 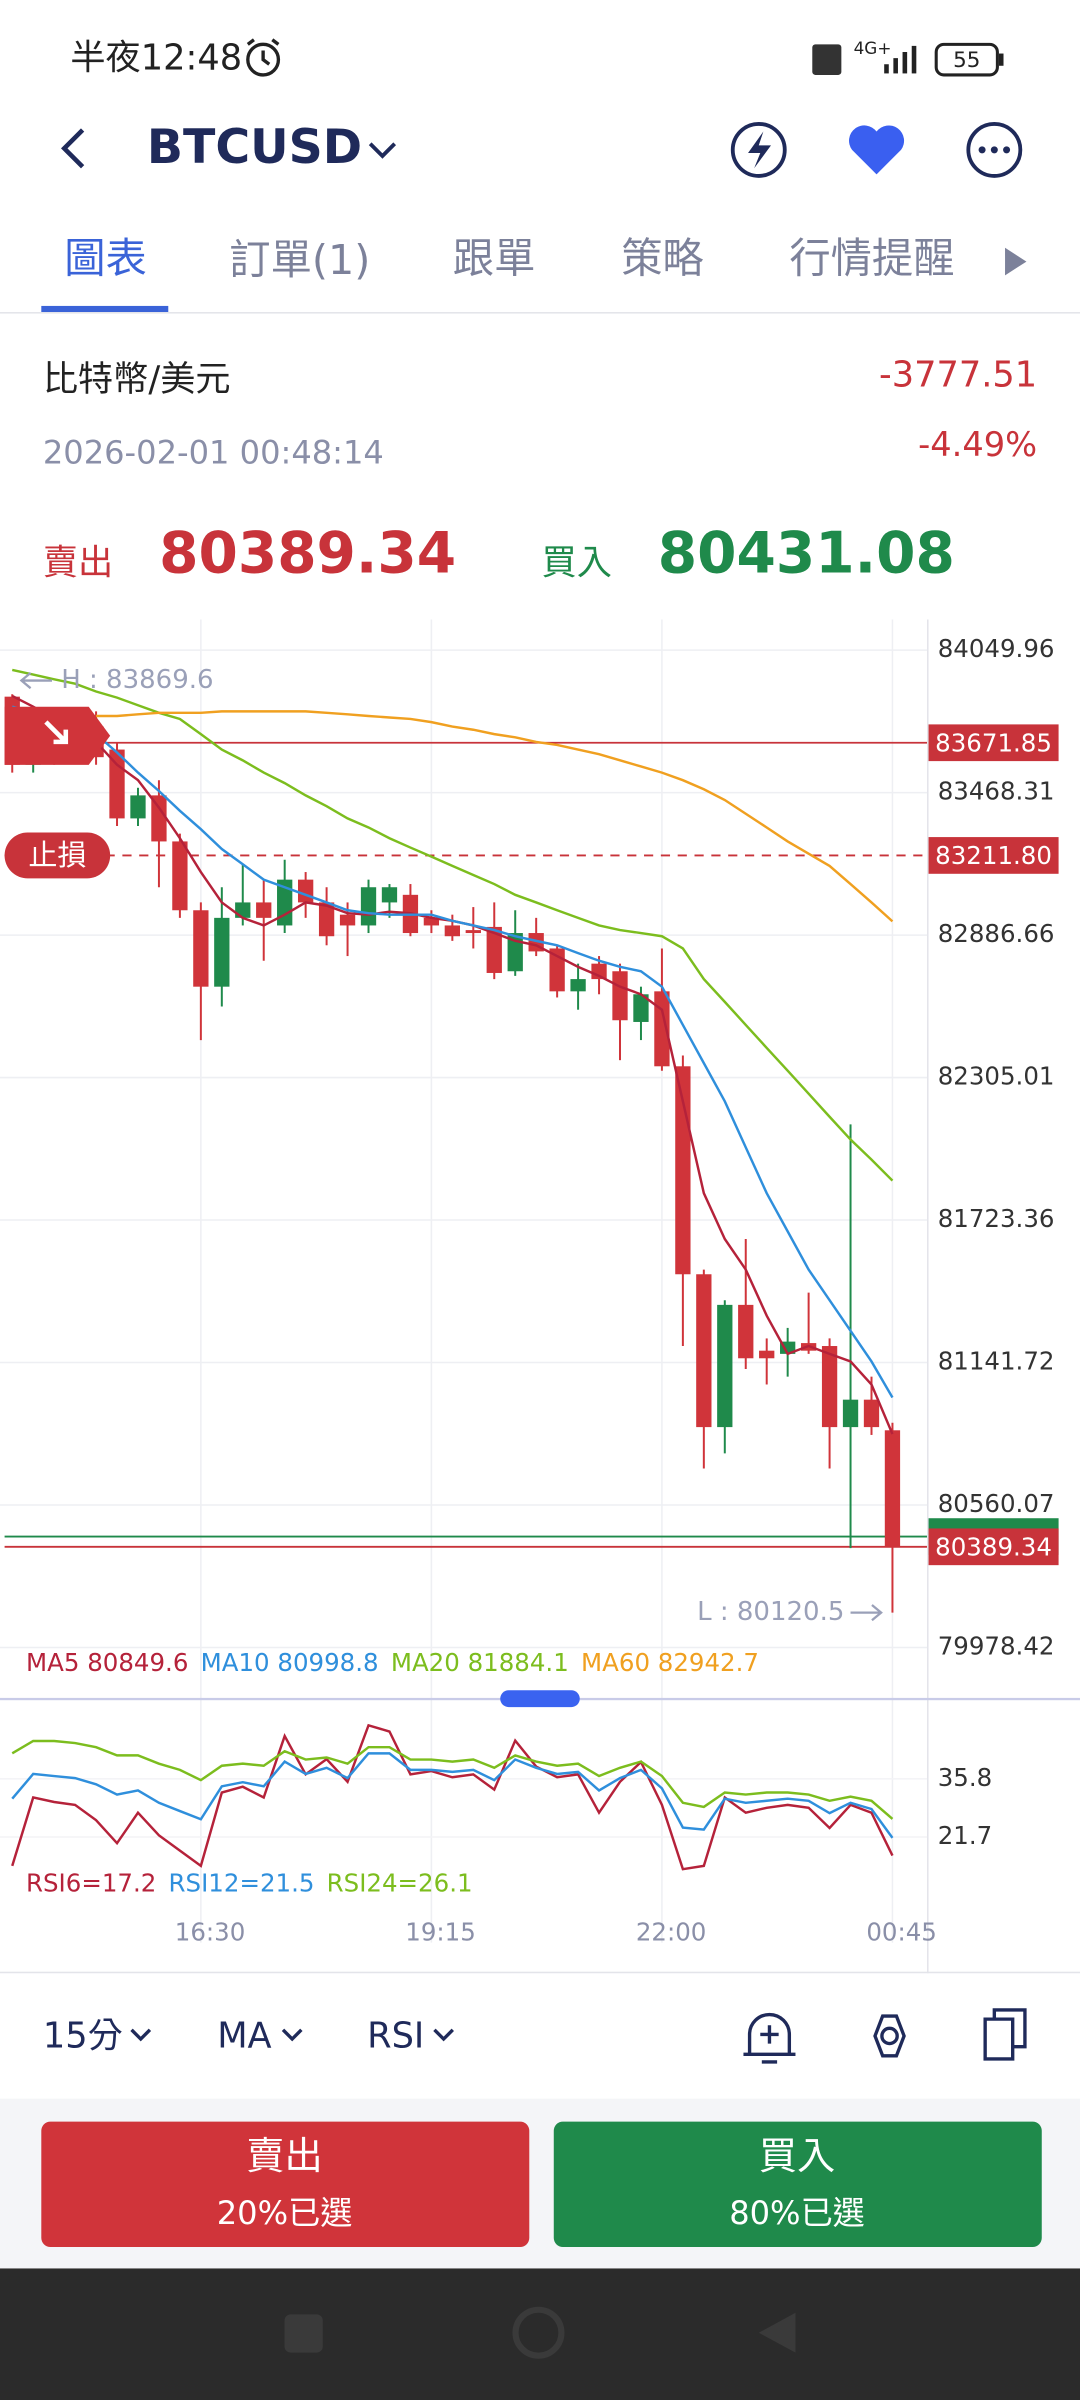 What do you see at coordinates (1001, 59) in the screenshot?
I see `battery-tip` at bounding box center [1001, 59].